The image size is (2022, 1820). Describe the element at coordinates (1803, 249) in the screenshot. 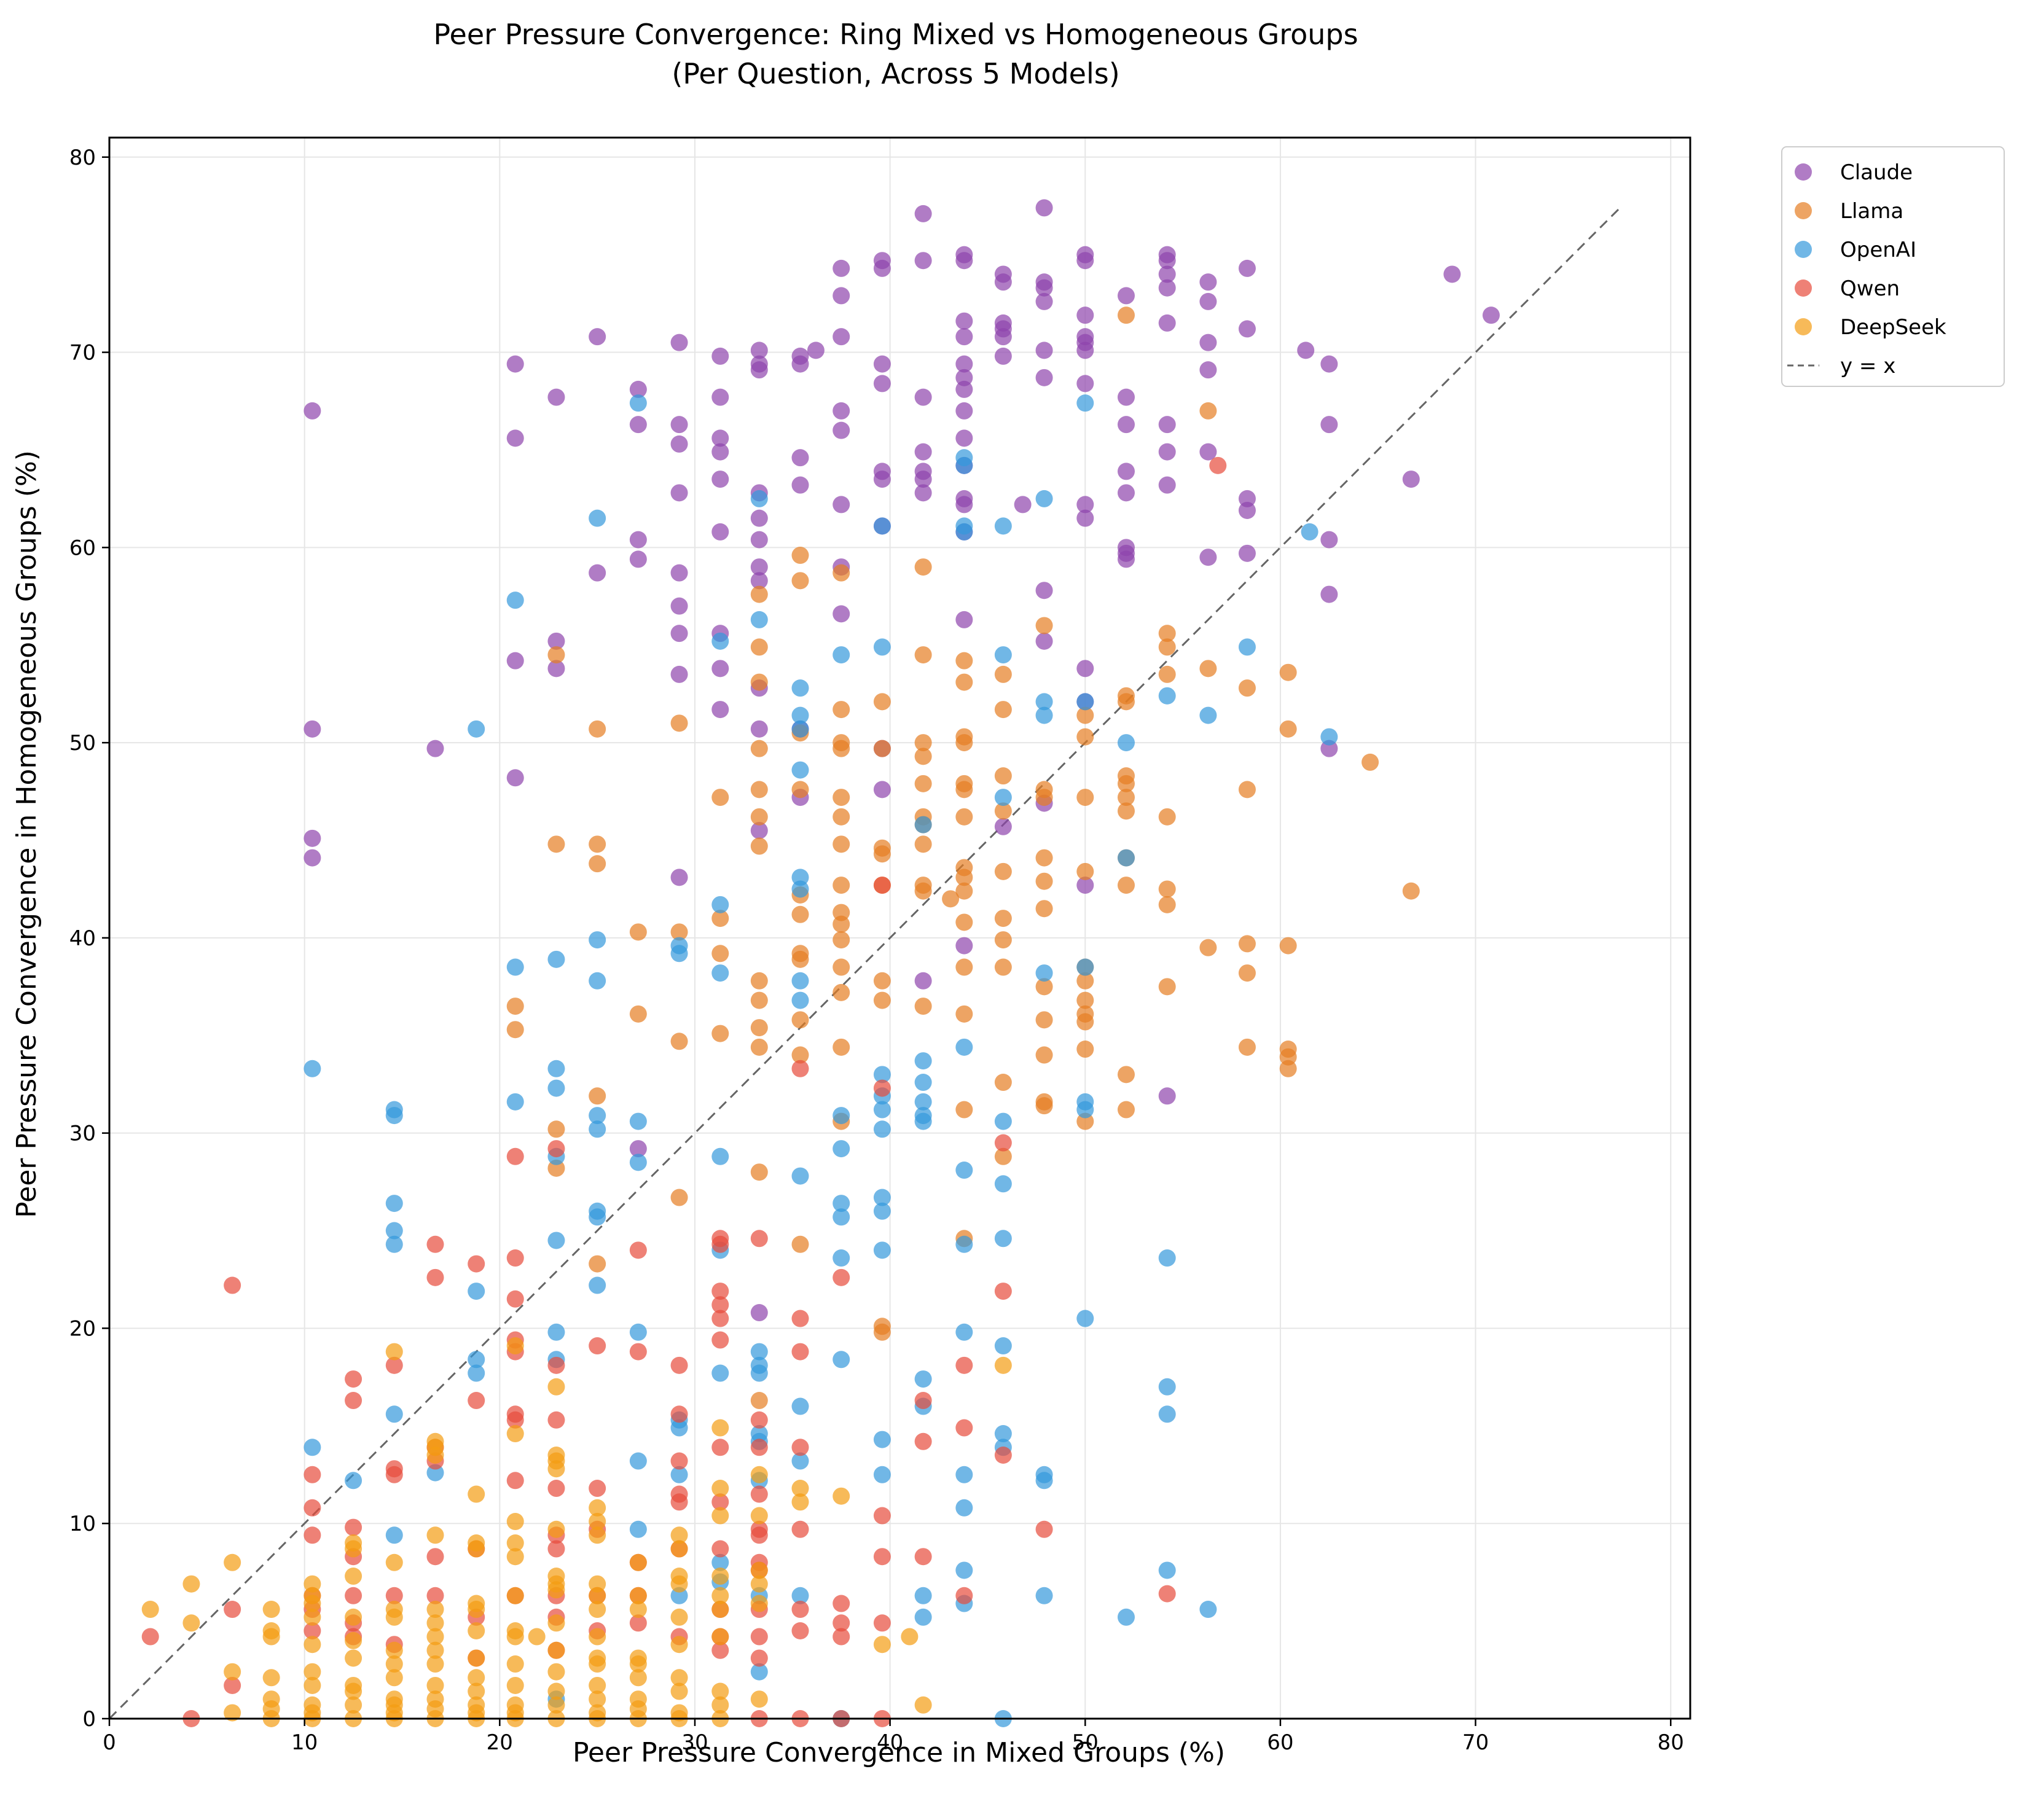

I see `legend-marker` at that location.